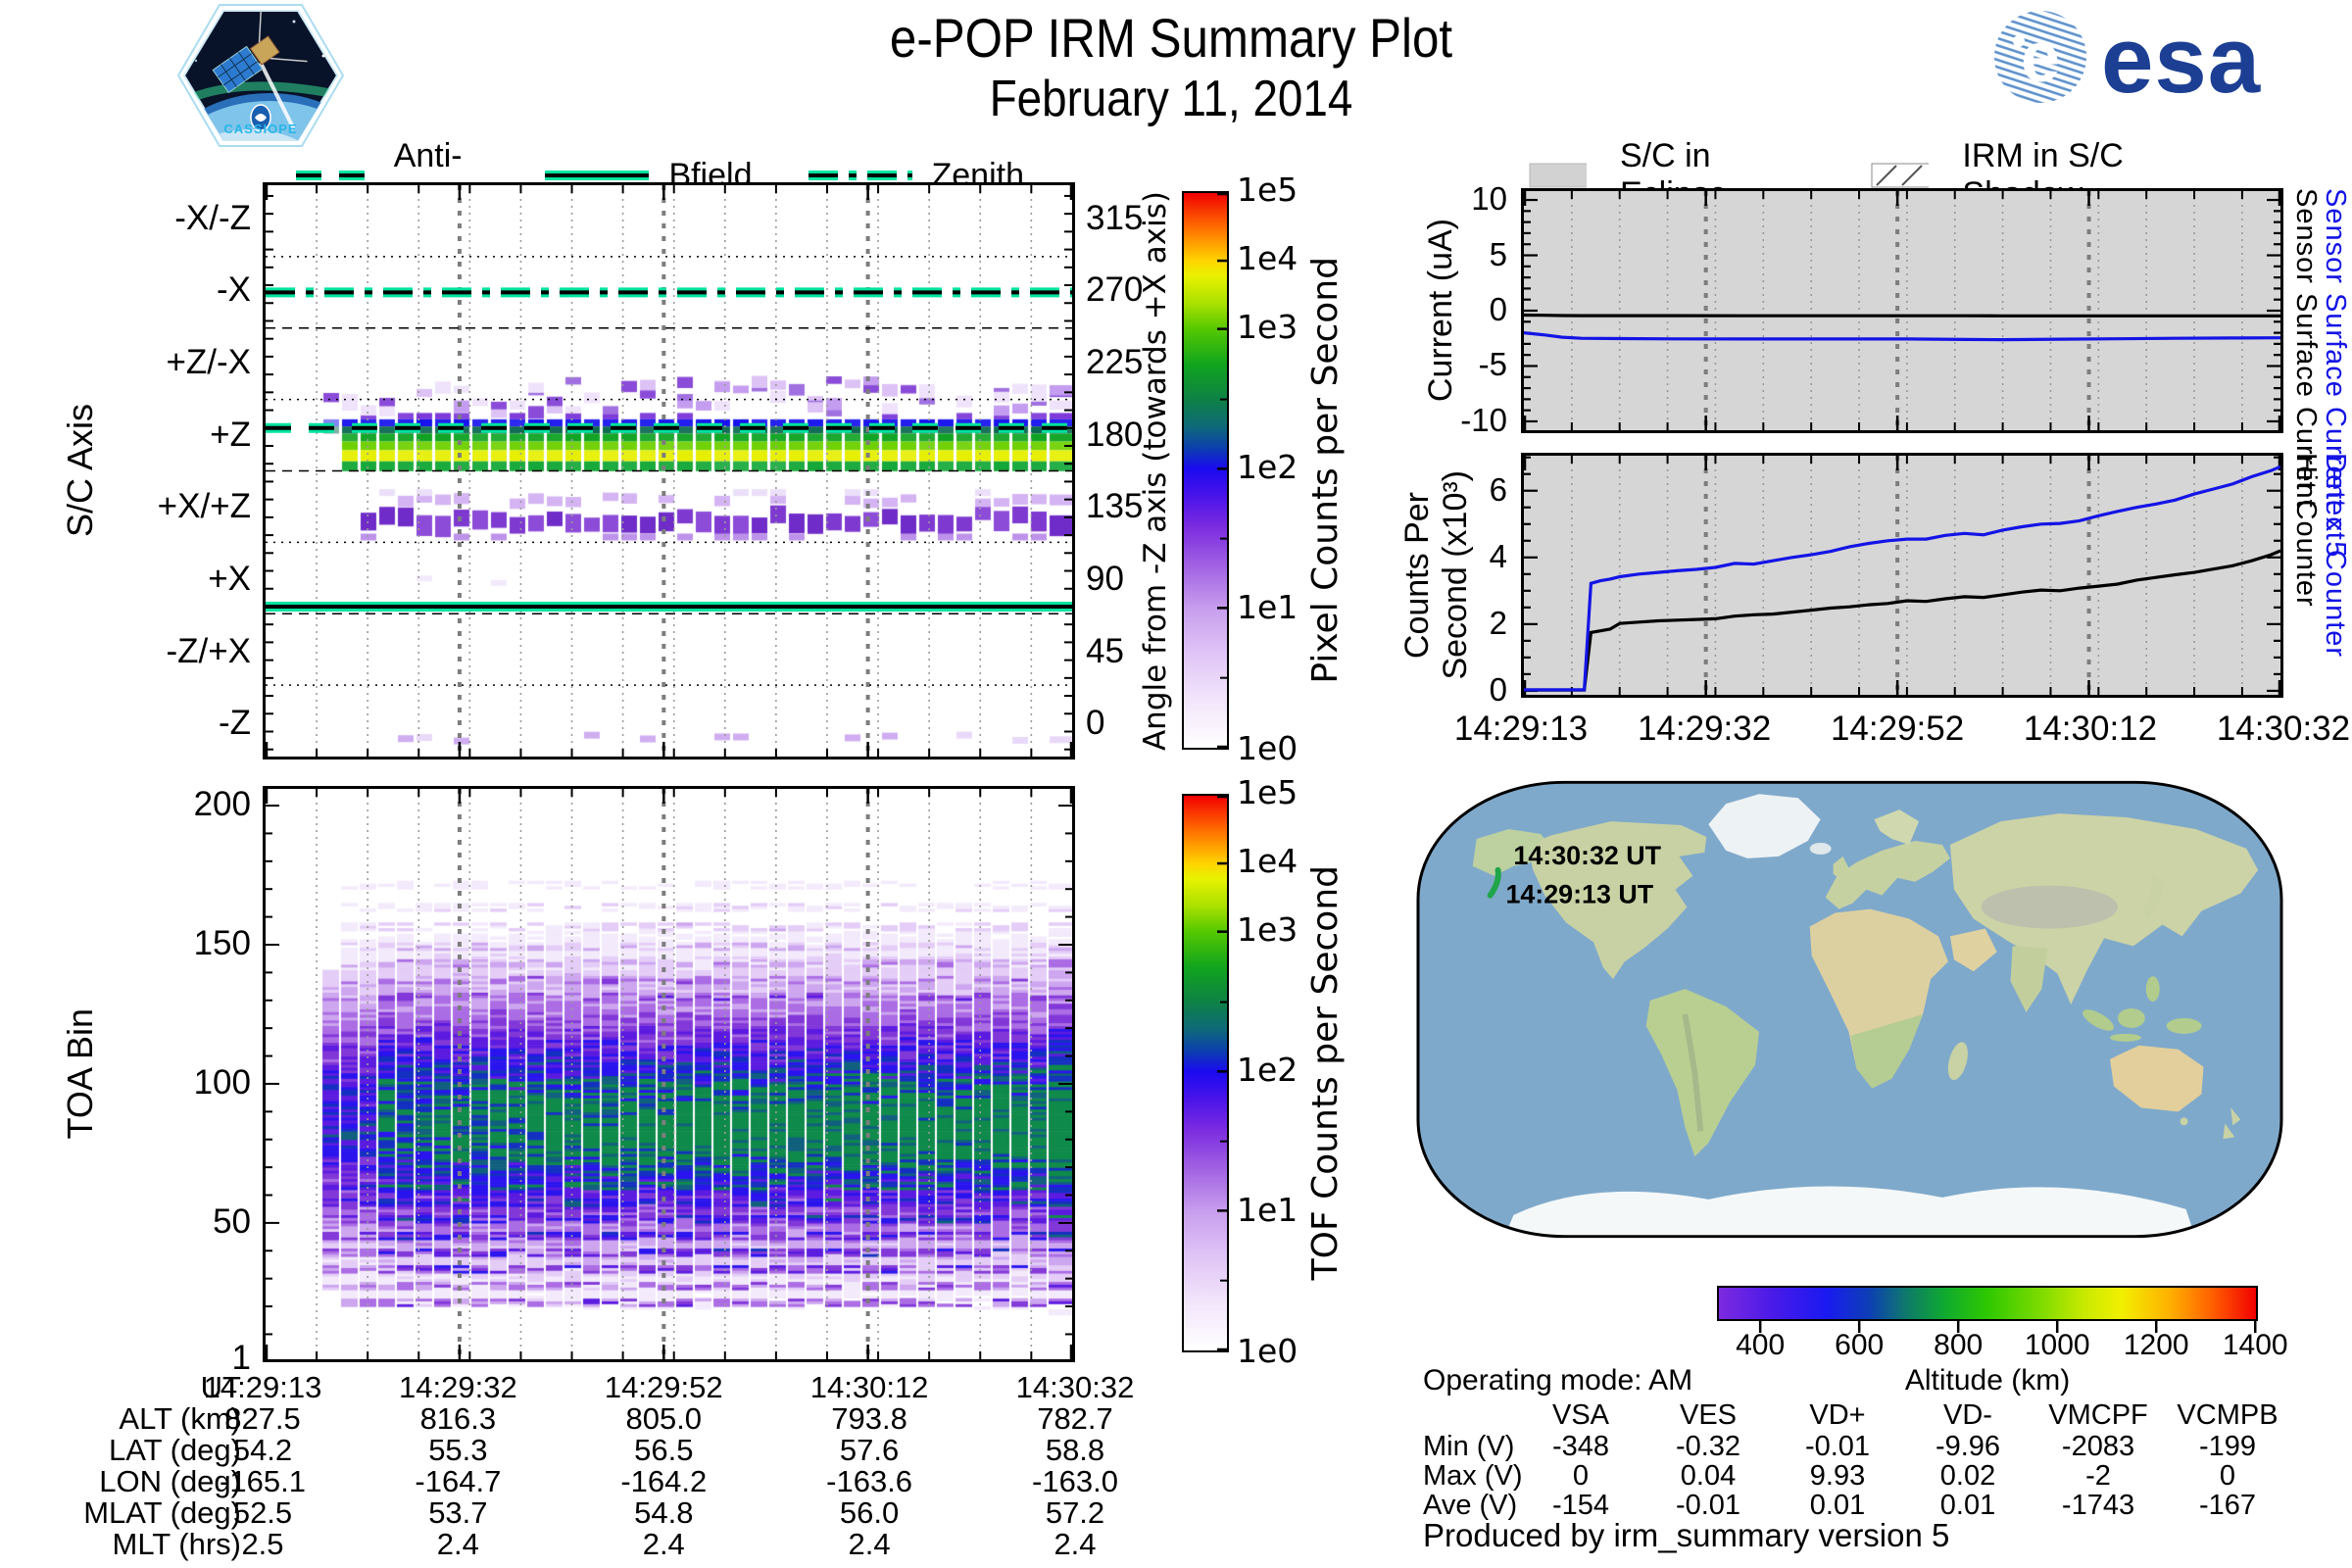 The width and height of the screenshot is (2352, 1568). Describe the element at coordinates (869, 1450) in the screenshot. I see `ephem-value: 57.6` at that location.